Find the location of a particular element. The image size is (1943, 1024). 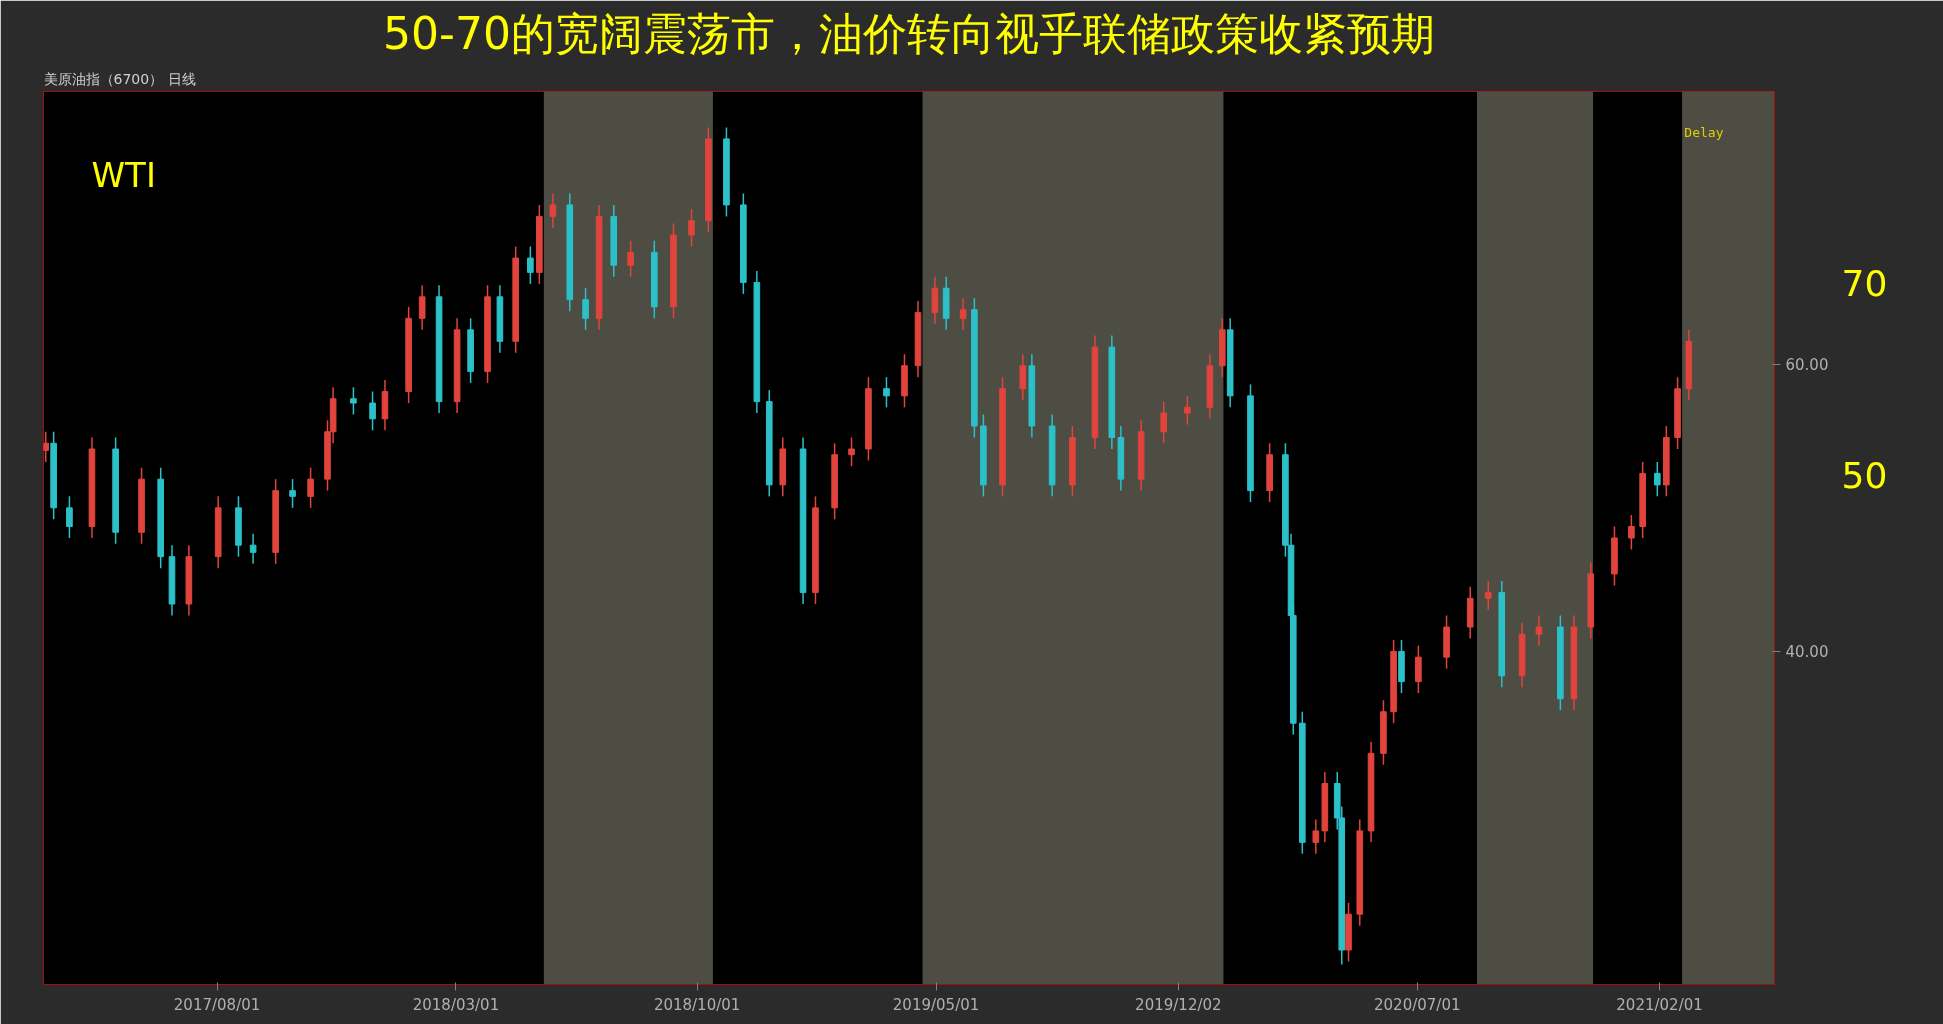

x-tick-label: 2018/10/01 is located at coordinates (697, 1004).